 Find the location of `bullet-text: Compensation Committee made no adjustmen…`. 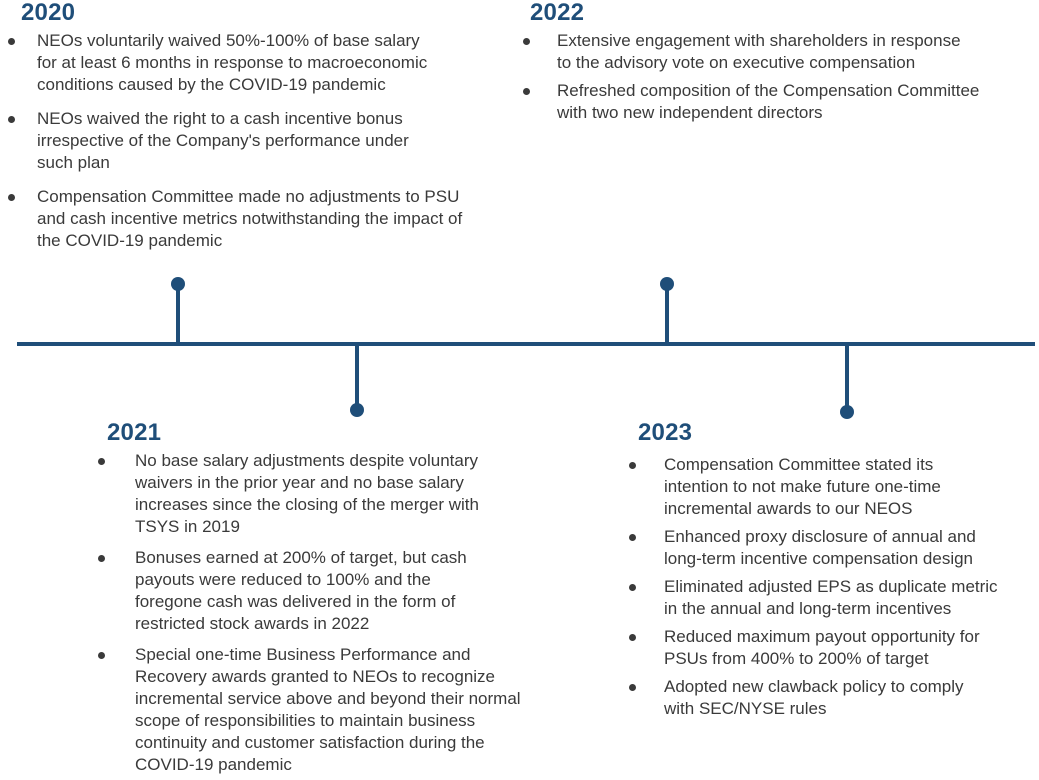

bullet-text: Compensation Committee made no adjustmen… is located at coordinates (250, 218).